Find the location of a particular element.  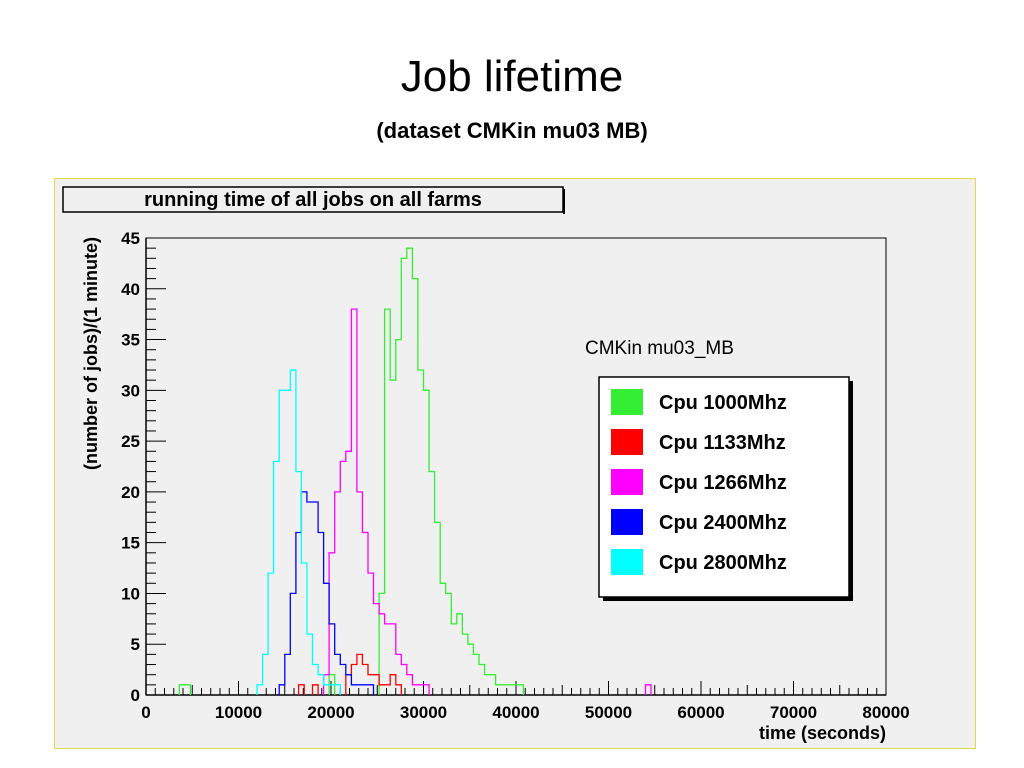

y-tick-label: 25 is located at coordinates (130, 441).